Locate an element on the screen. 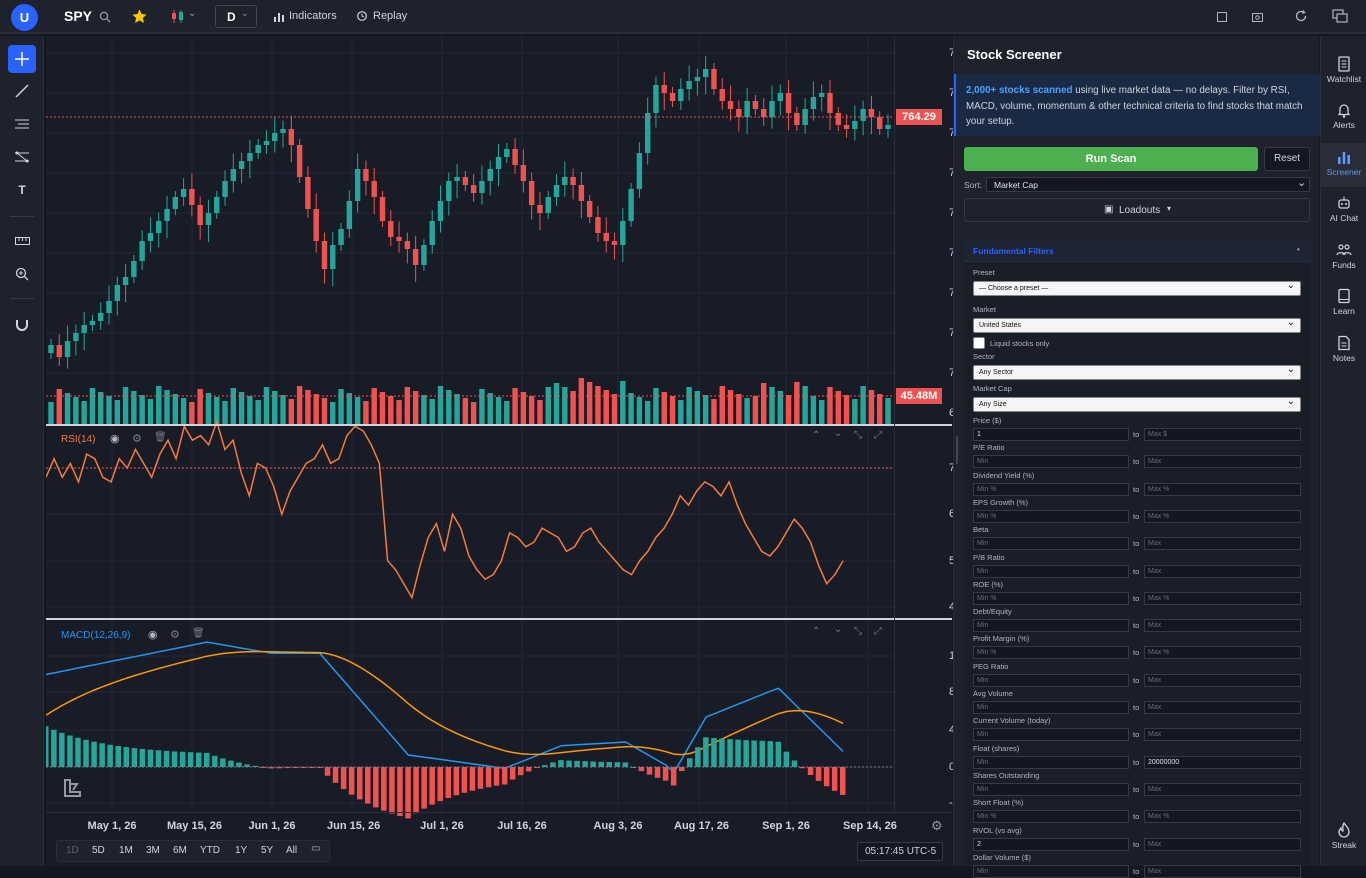  reset-button: Reset is located at coordinates (1287, 159).